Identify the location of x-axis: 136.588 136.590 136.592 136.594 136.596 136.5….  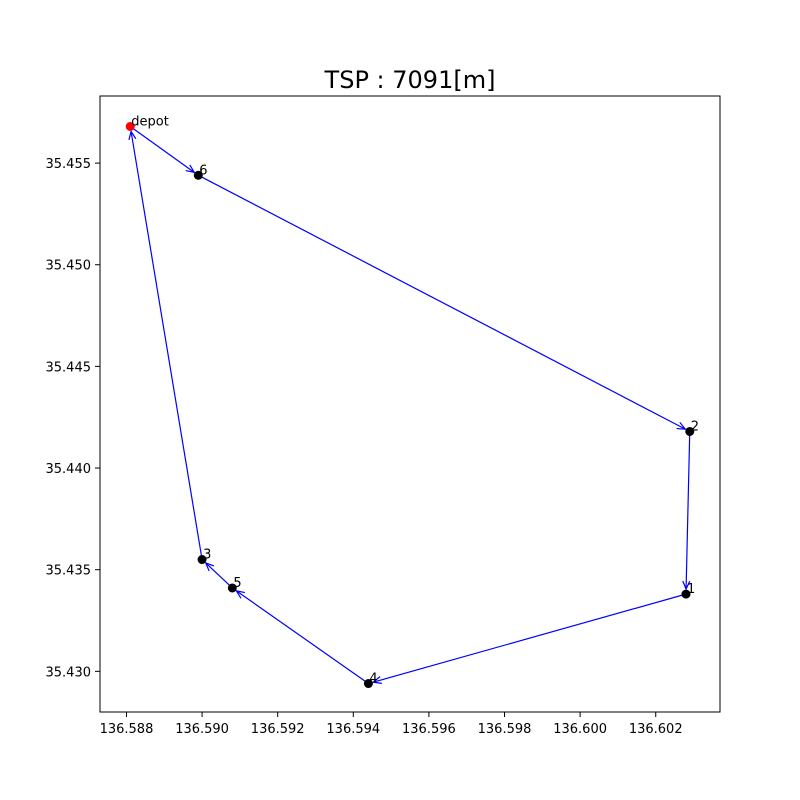
(391, 724).